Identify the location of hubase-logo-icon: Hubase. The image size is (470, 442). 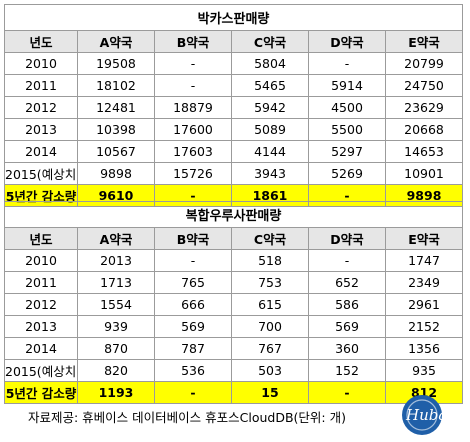
(433, 415).